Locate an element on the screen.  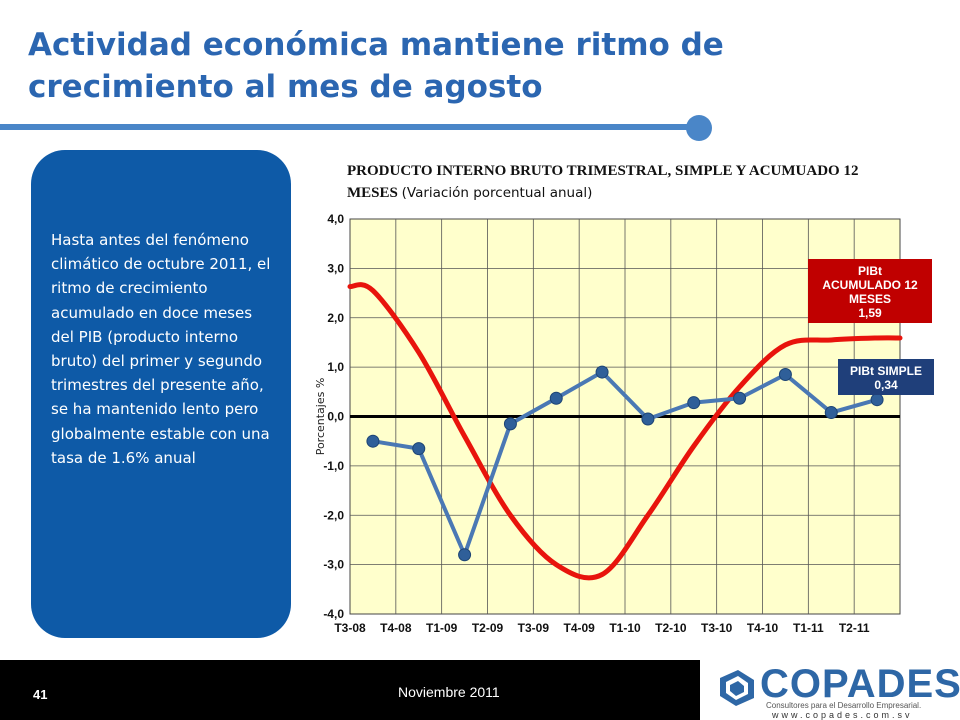
label-simple is located at coordinates (886, 377).